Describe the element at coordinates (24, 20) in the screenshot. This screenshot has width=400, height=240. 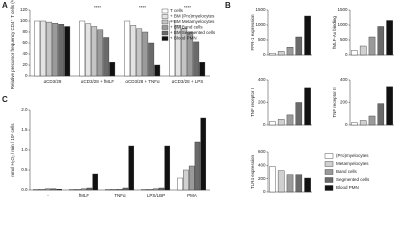
I see `y-tick-label: 100` at that location.